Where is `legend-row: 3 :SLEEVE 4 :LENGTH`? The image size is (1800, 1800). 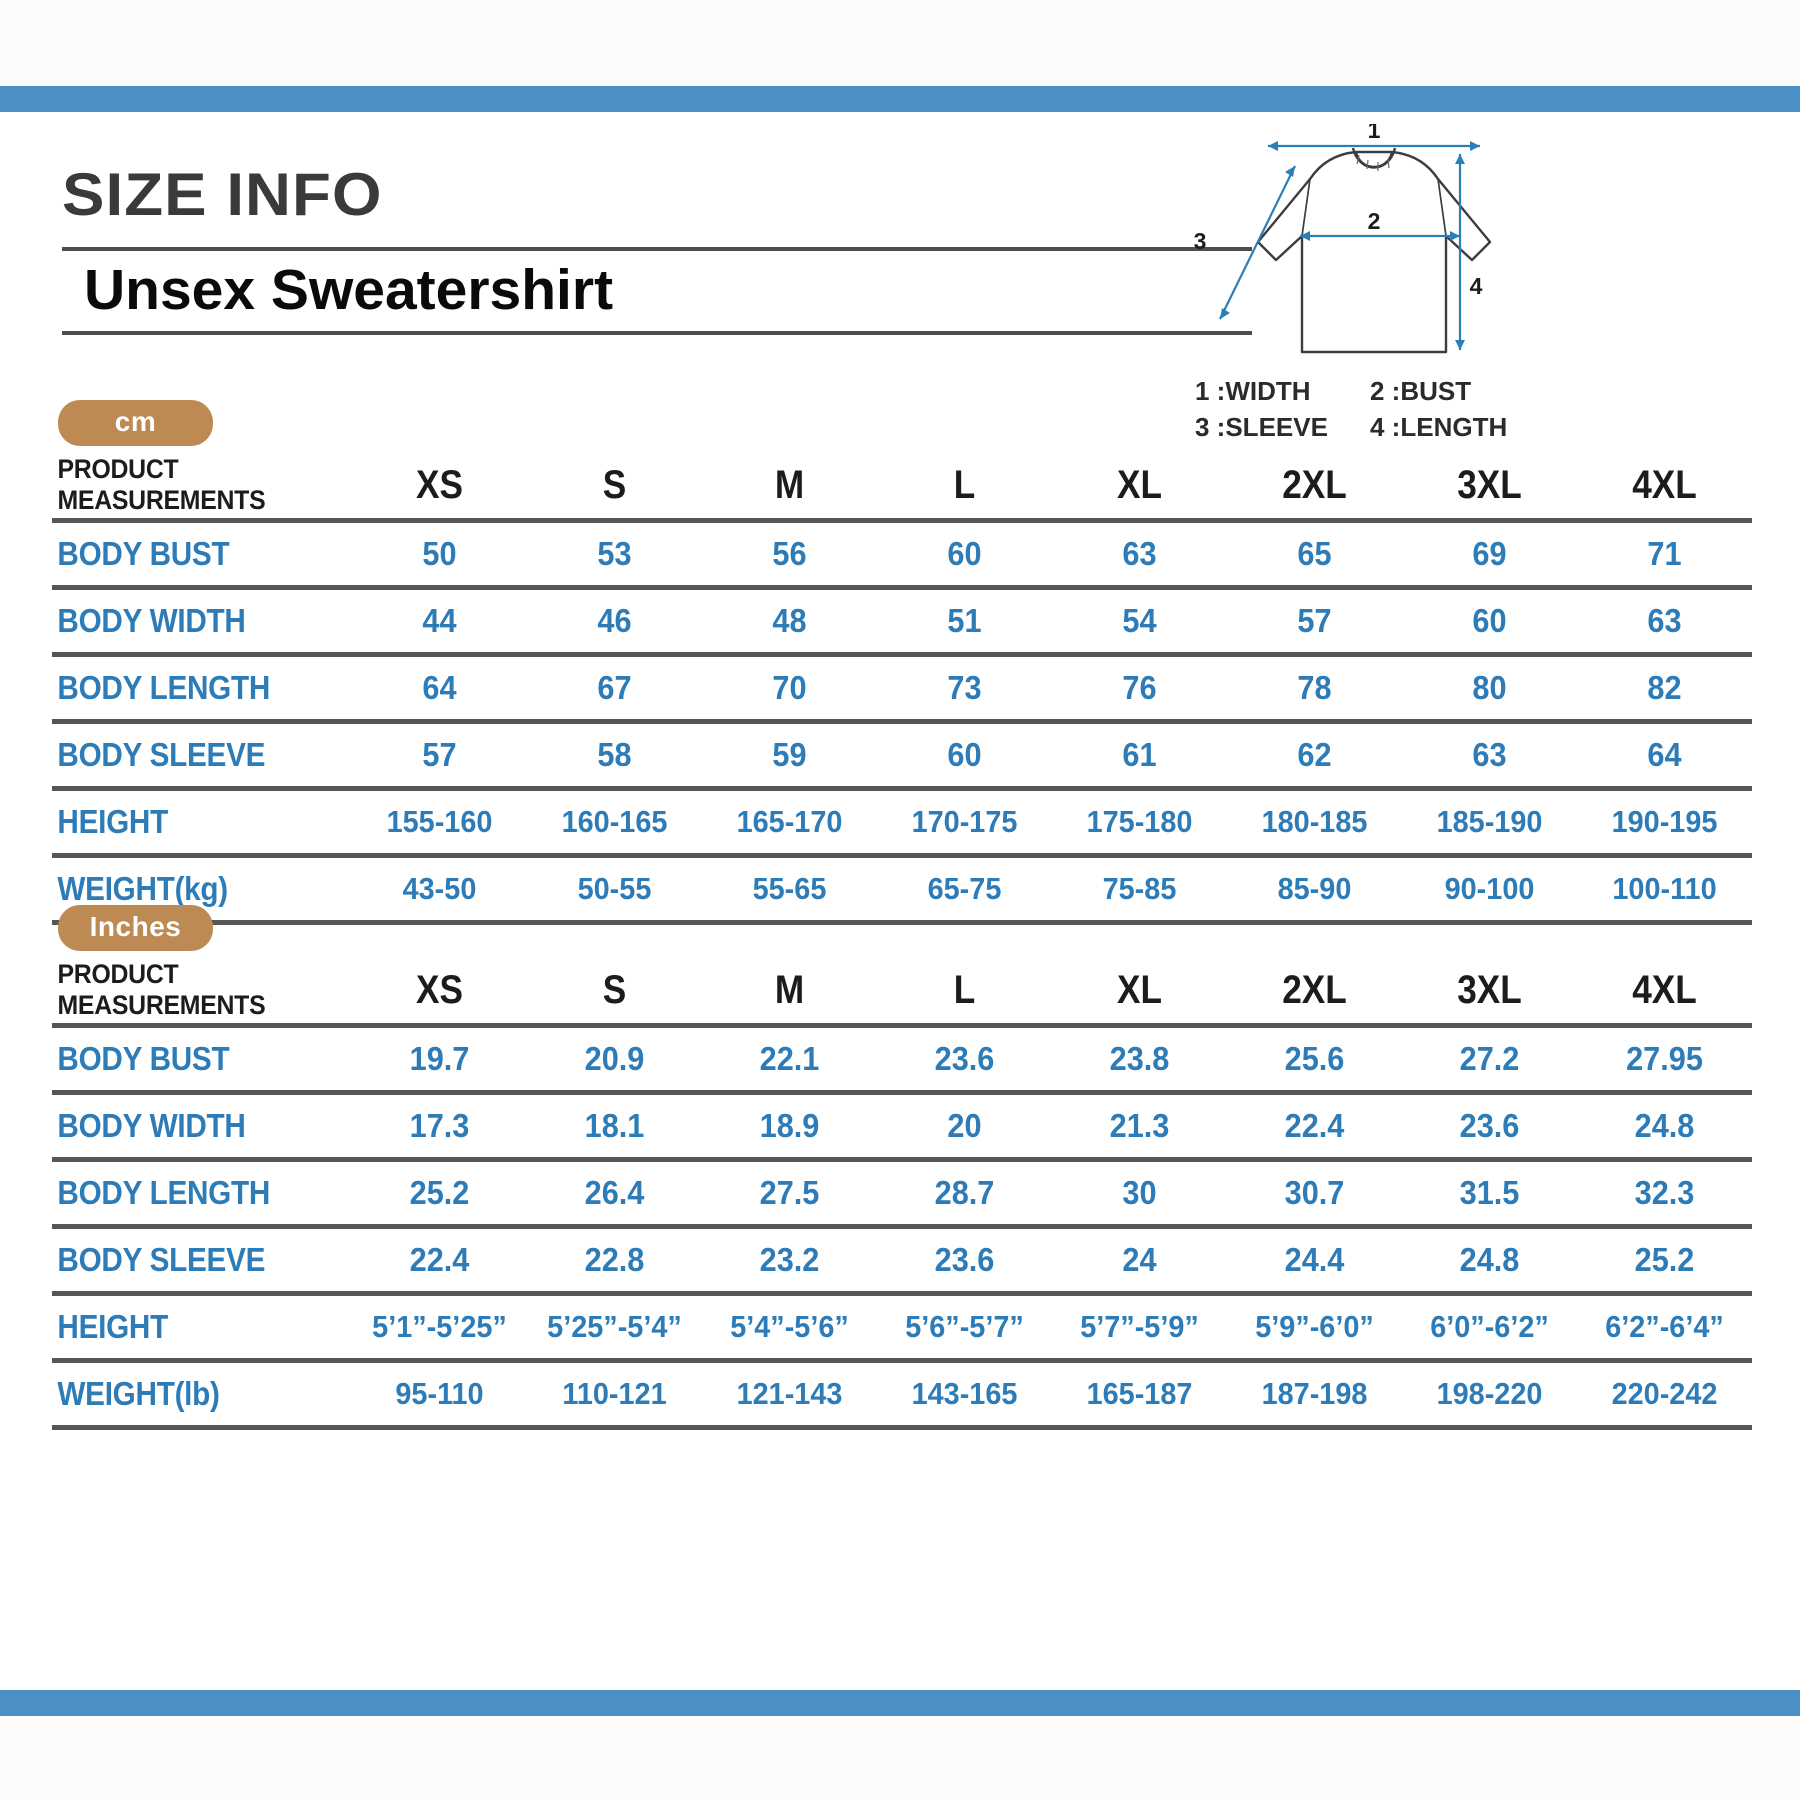 legend-row: 3 :SLEEVE 4 :LENGTH is located at coordinates (1405, 428).